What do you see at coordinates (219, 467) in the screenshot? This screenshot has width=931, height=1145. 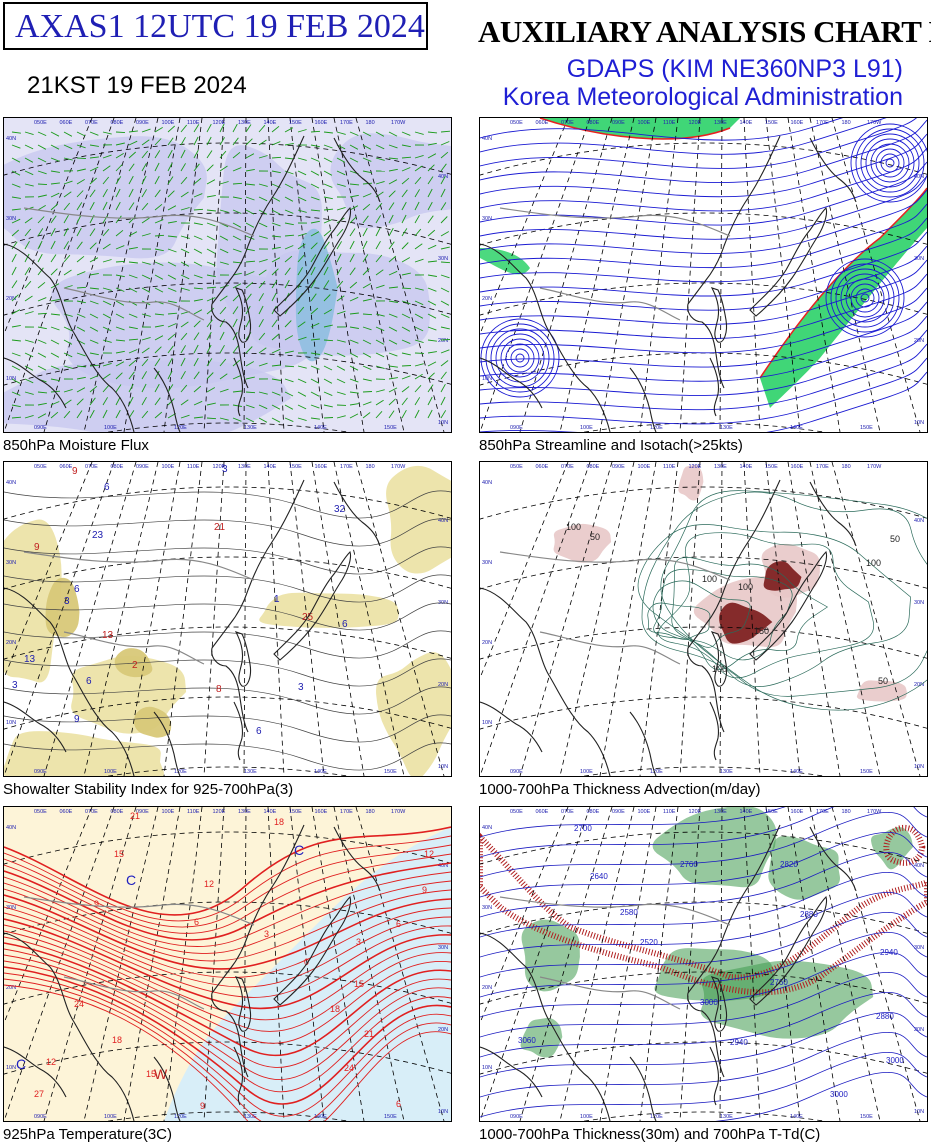 I see `lon-label-top: 120E` at bounding box center [219, 467].